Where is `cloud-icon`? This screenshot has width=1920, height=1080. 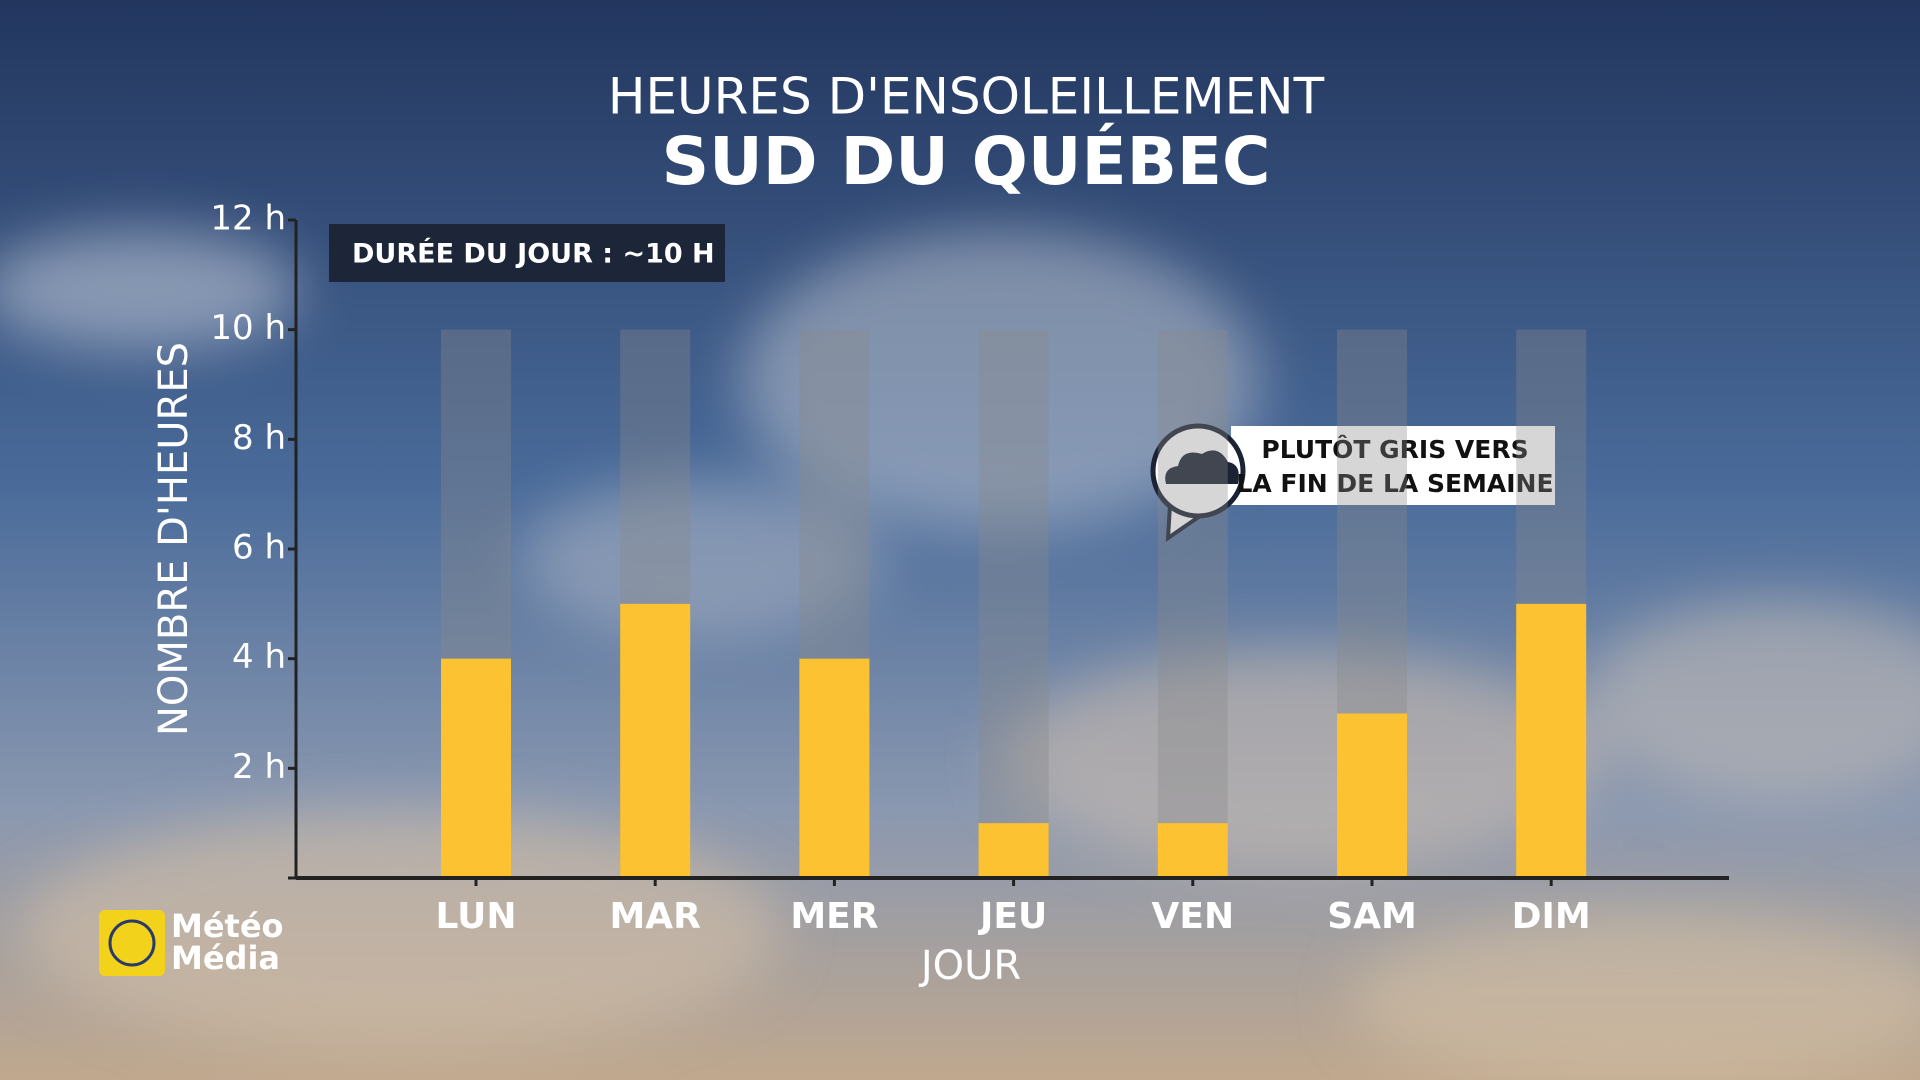 cloud-icon is located at coordinates (1202, 467).